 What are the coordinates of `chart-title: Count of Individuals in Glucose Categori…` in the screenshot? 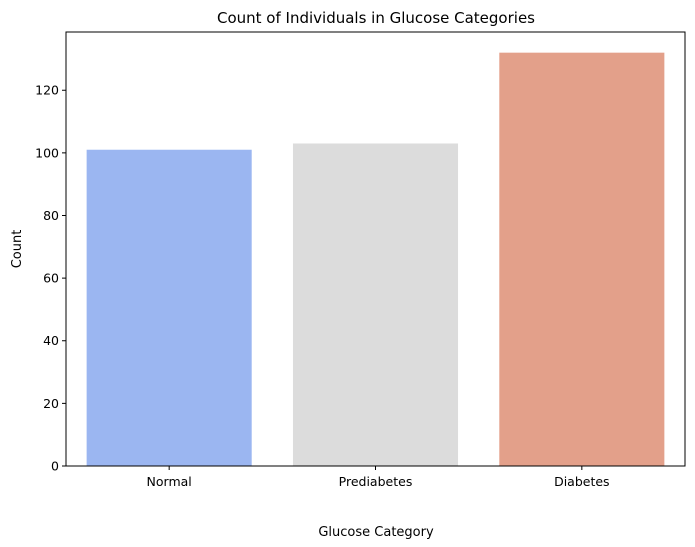 It's located at (376, 18).